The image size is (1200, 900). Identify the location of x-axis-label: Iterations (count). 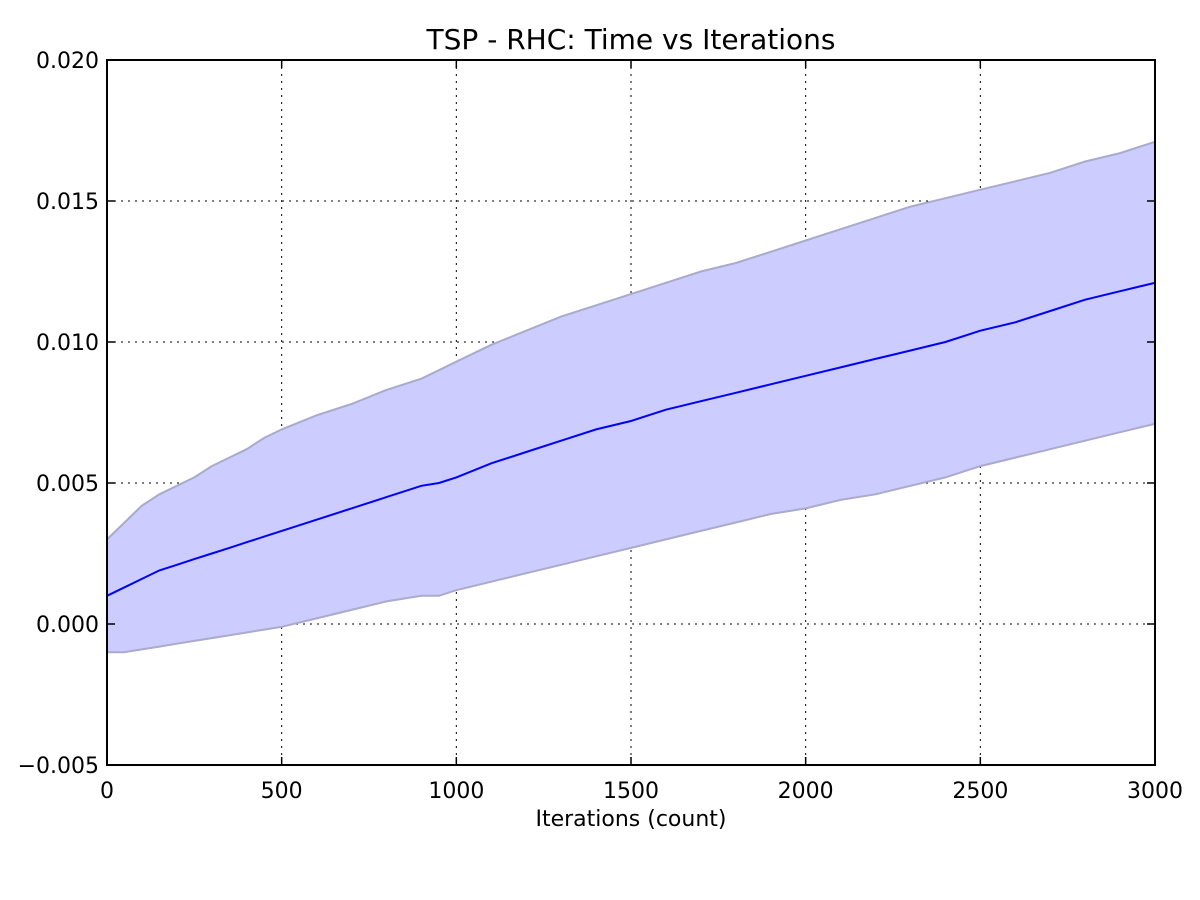
(630, 819).